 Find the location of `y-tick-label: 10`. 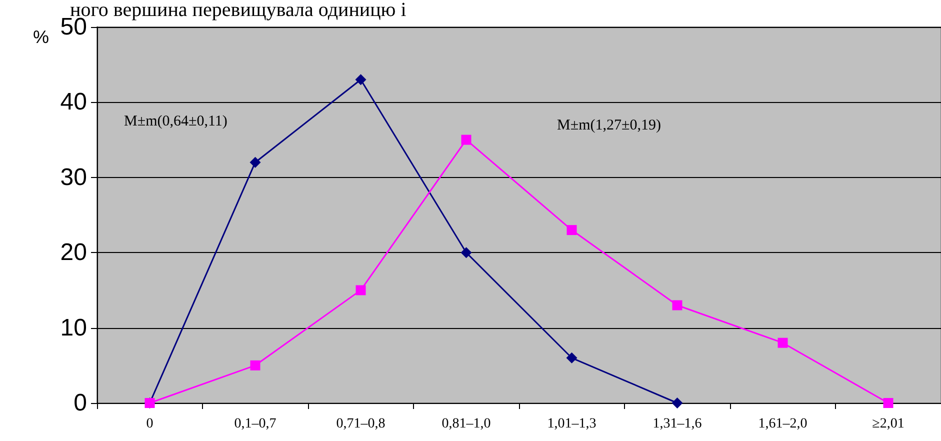

y-tick-label: 10 is located at coordinates (73, 328).